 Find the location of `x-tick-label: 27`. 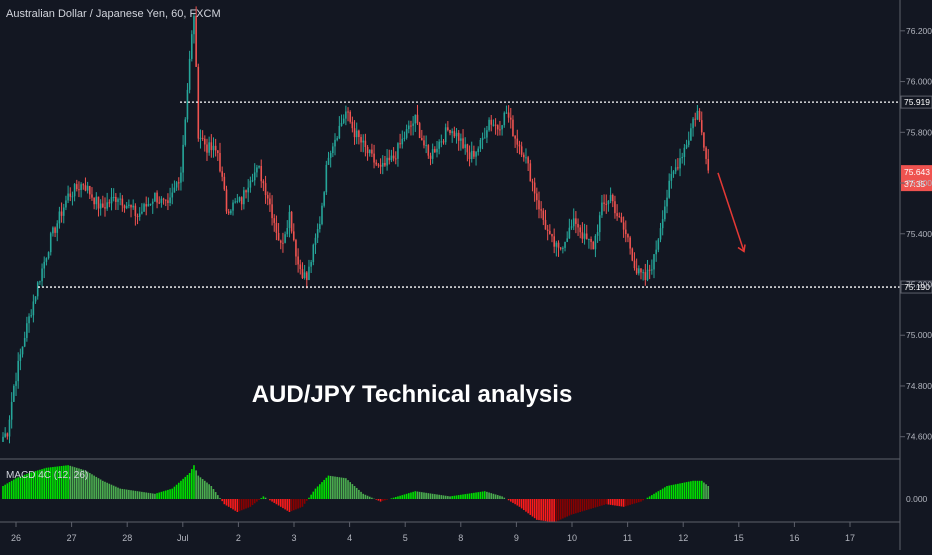

x-tick-label: 27 is located at coordinates (72, 538).